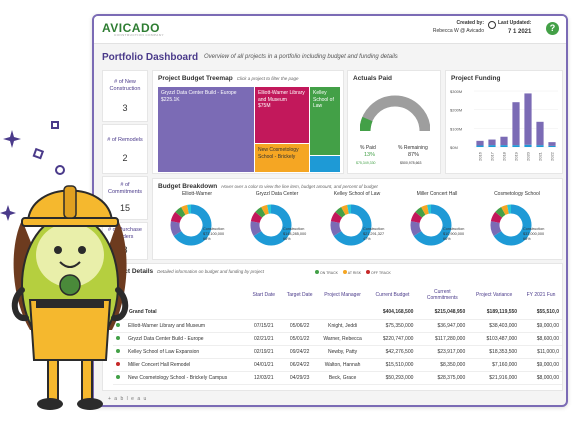 The image size is (584, 431). Describe the element at coordinates (392, 295) in the screenshot. I see `col-current-budget: Current Budget` at that location.